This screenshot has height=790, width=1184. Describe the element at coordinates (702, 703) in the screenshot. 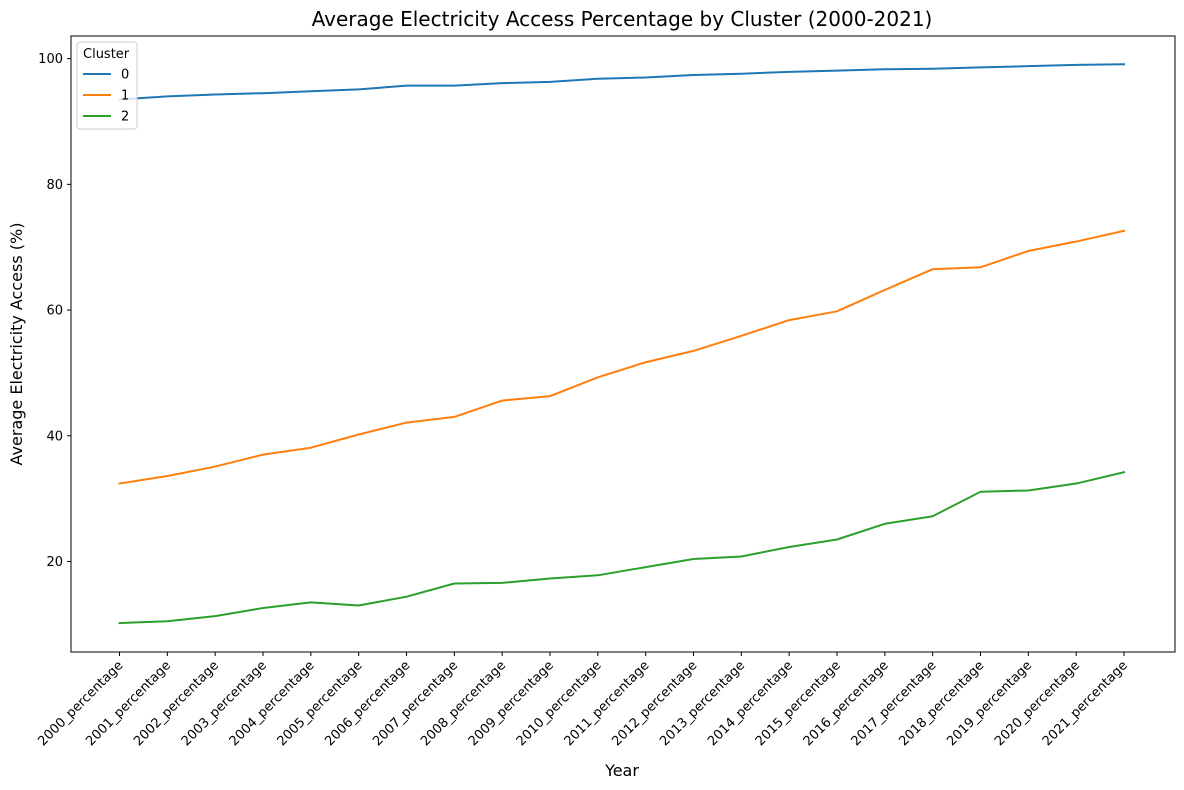

I see `x-tick-label: 2013_percentage` at that location.